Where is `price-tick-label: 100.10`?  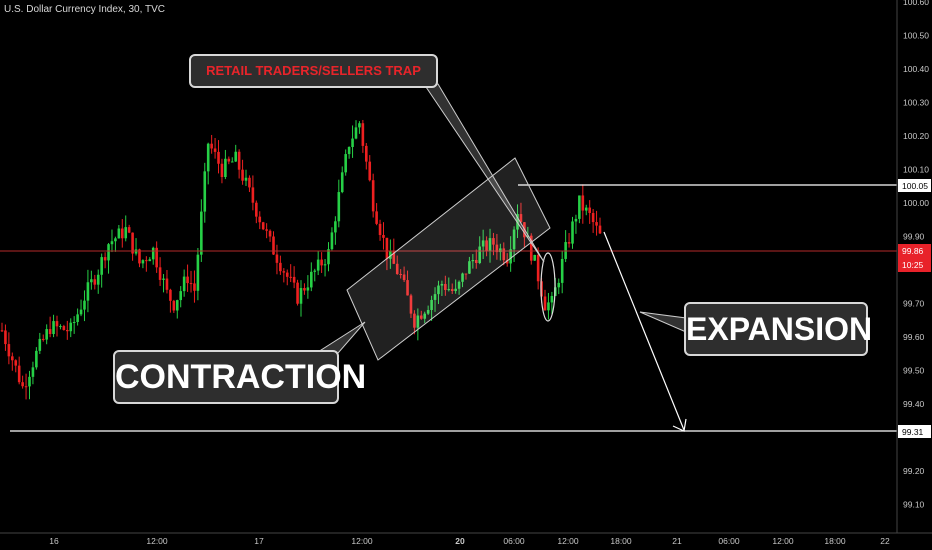 price-tick-label: 100.10 is located at coordinates (916, 170).